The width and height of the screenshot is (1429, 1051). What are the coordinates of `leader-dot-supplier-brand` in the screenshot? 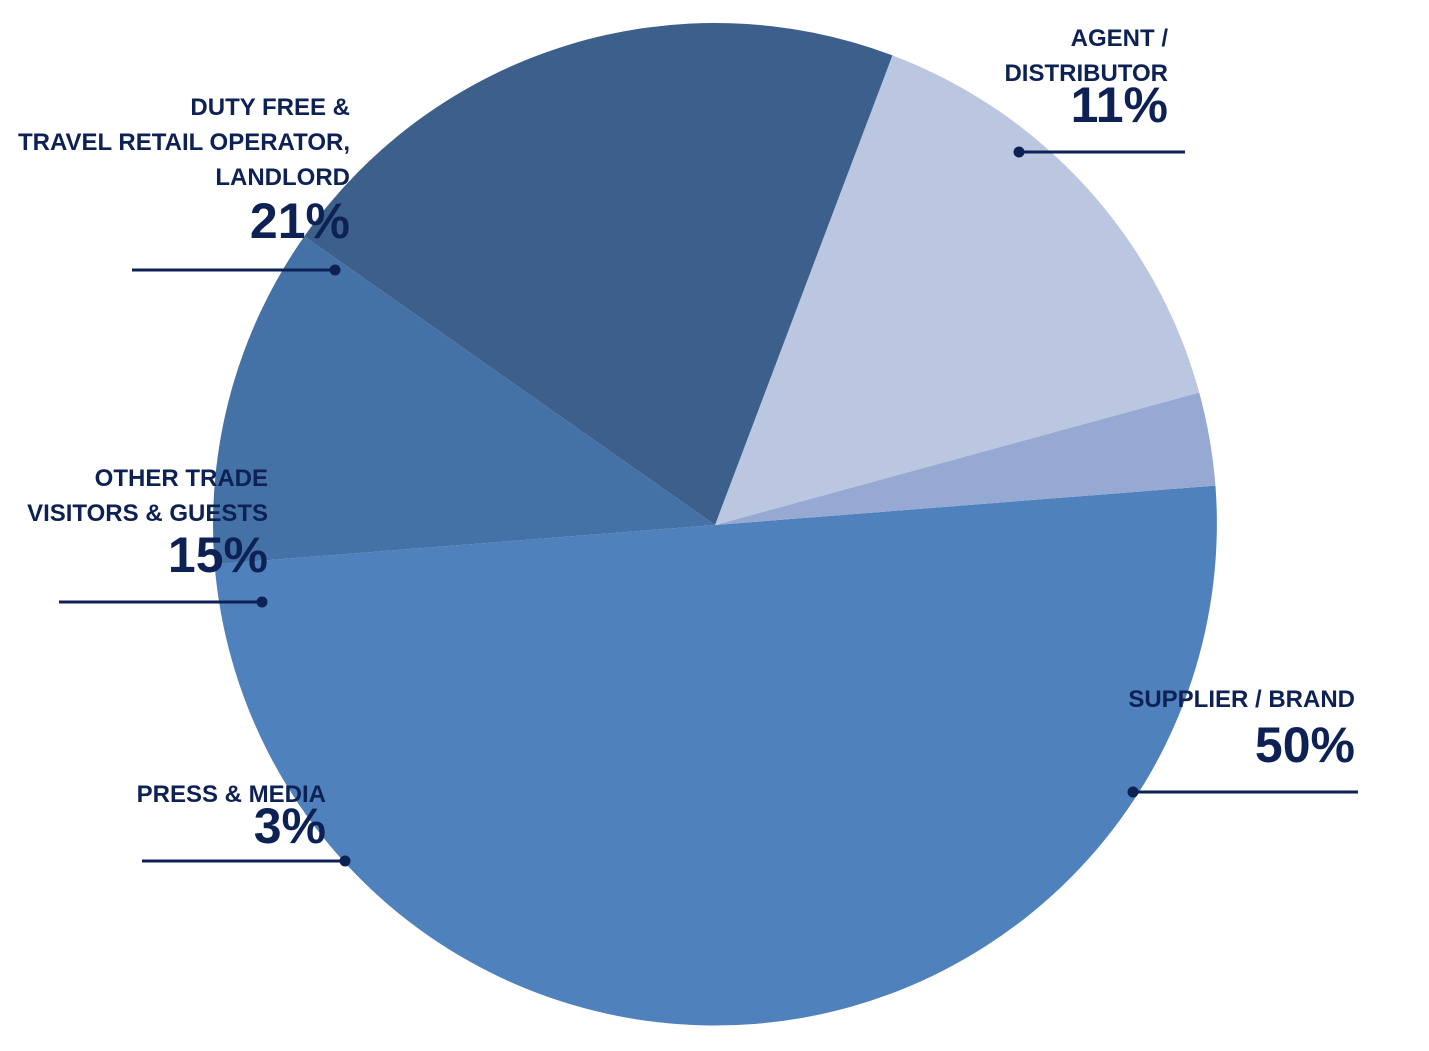 It's located at (1133, 792).